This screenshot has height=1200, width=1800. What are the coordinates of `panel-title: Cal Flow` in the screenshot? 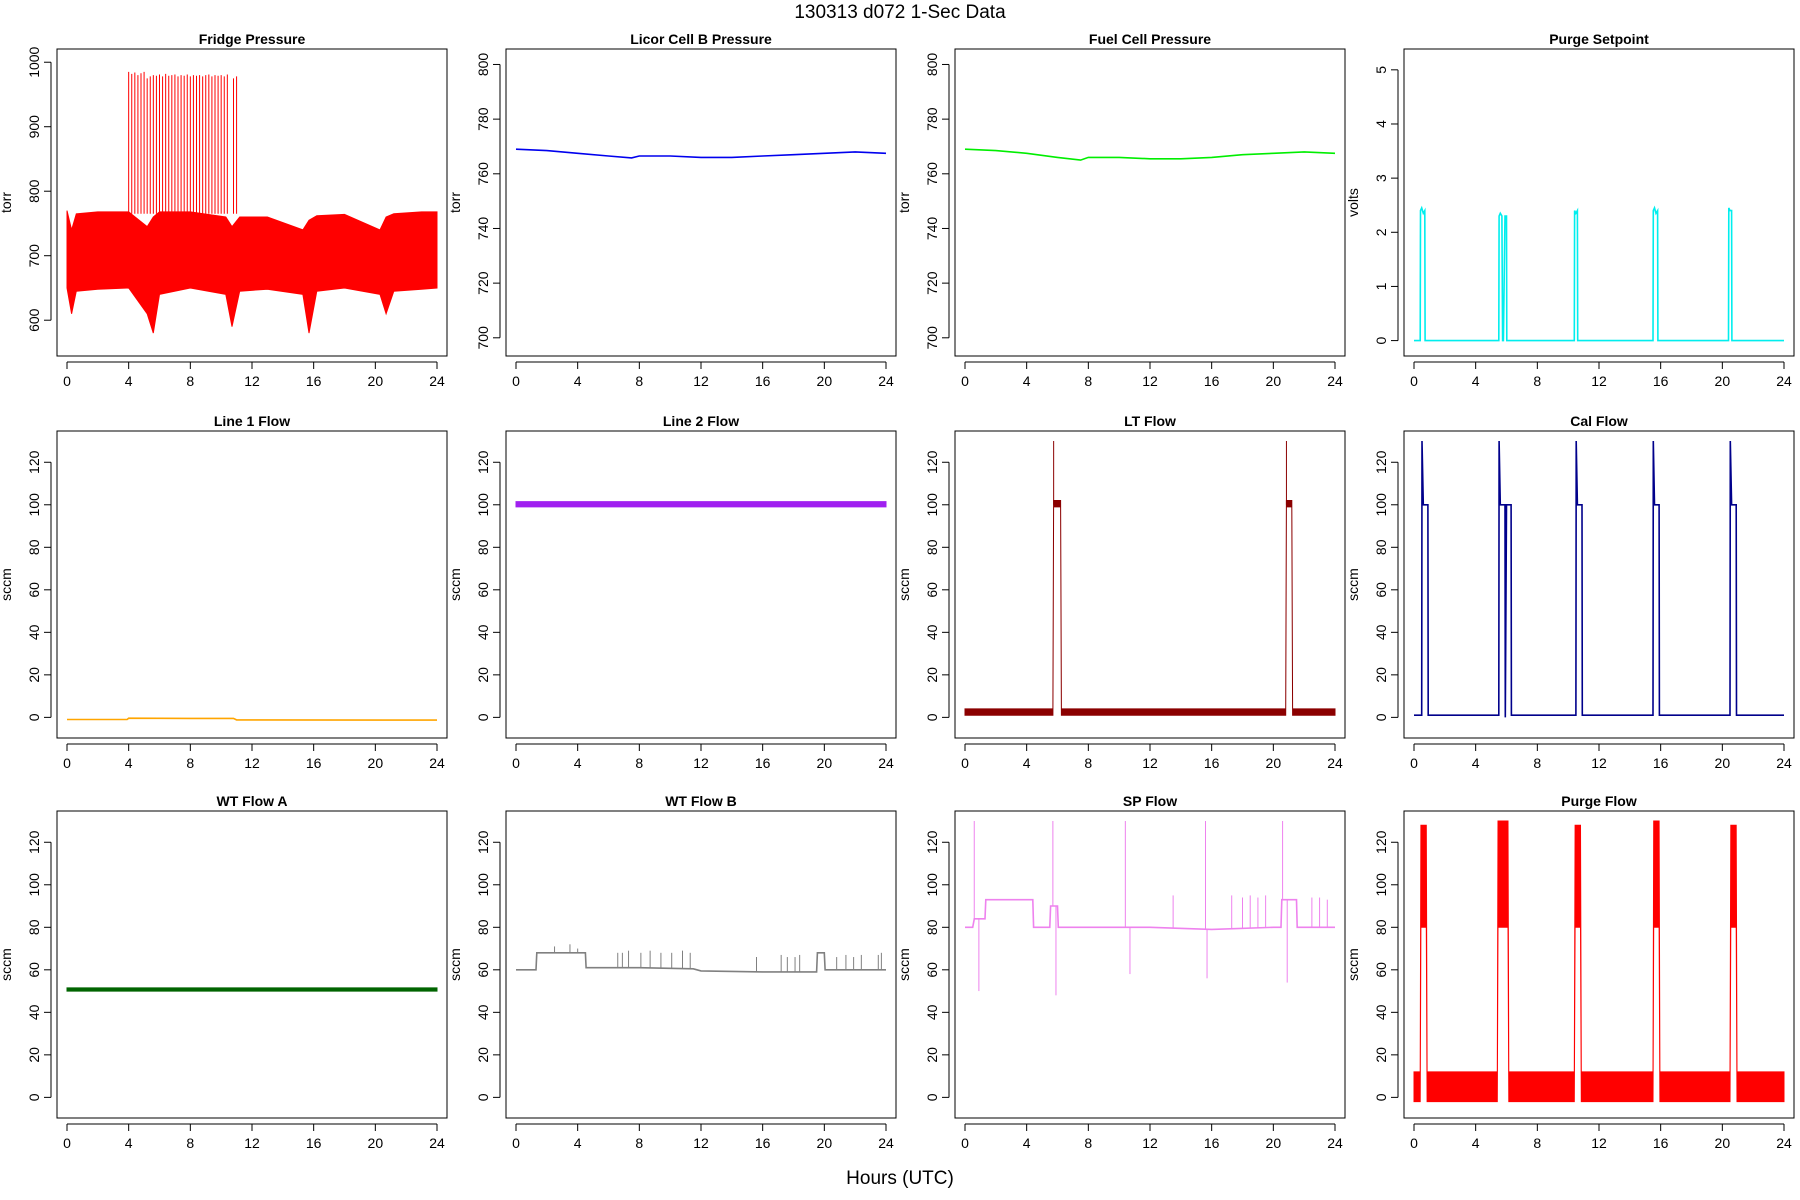 It's located at (1599, 421).